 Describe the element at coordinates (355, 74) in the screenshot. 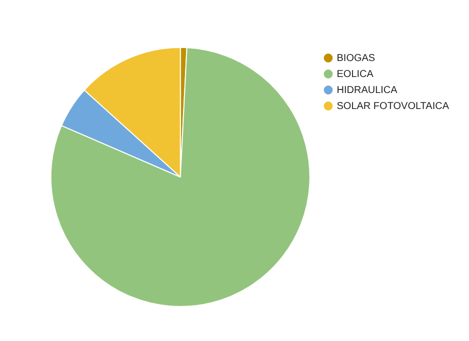

I see `legend-label: EOLICA` at that location.